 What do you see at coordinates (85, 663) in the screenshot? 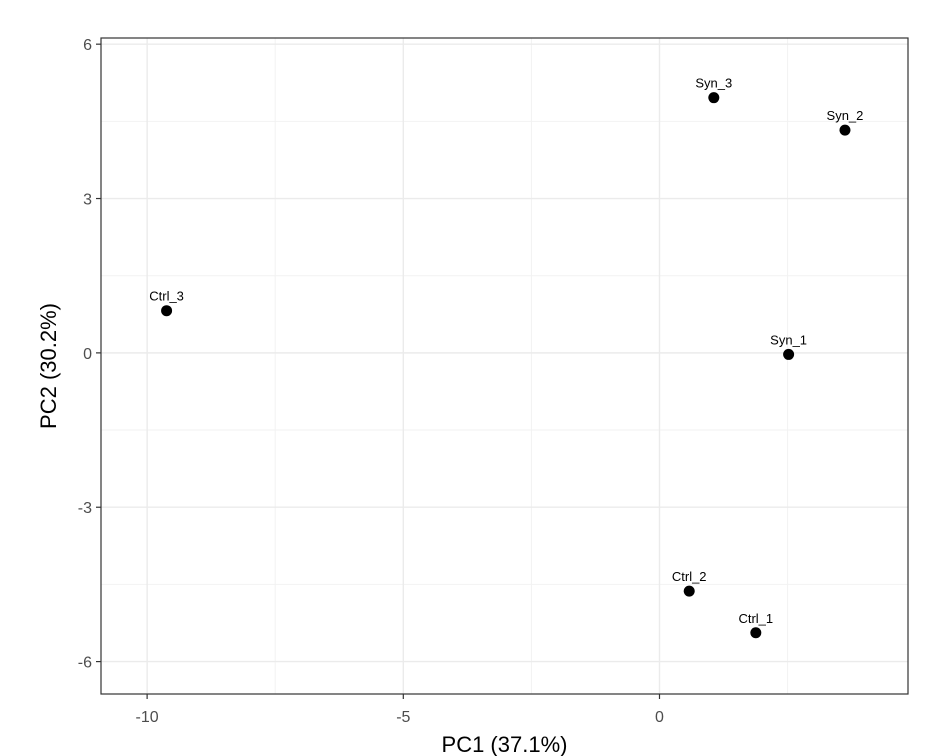
I see `y-tick-label: -6` at bounding box center [85, 663].